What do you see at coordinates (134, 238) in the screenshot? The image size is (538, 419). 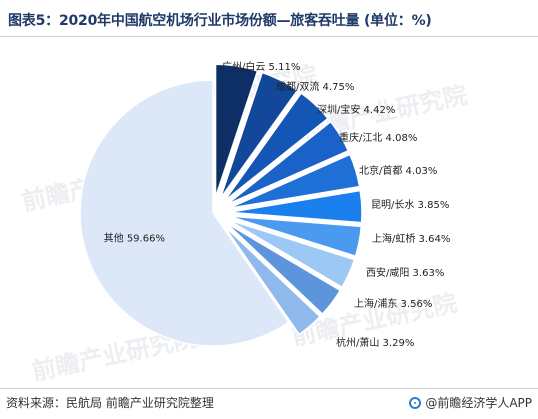 I see `slice-label: 其他 59.66%` at bounding box center [134, 238].